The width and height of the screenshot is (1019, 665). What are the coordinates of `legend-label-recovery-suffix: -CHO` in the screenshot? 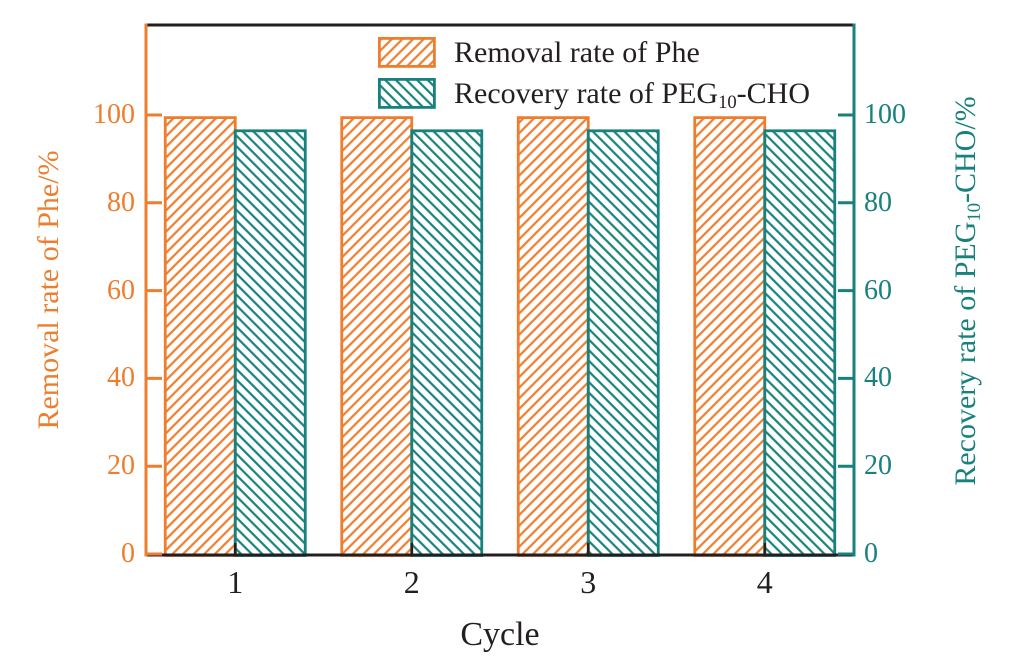 It's located at (773, 93).